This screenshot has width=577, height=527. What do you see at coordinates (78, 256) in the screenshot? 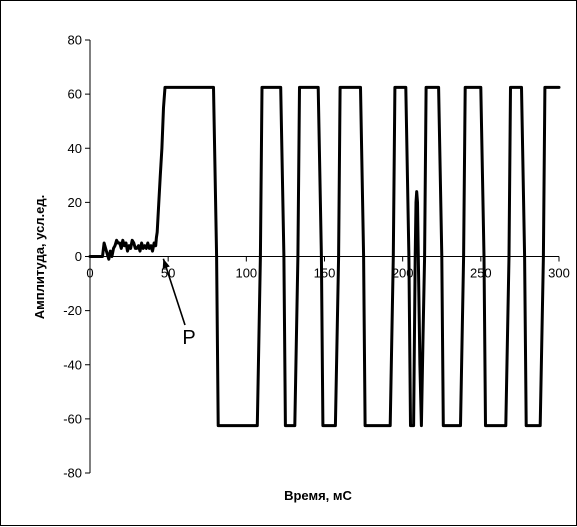
I see `y-tick-label: 0` at bounding box center [78, 256].